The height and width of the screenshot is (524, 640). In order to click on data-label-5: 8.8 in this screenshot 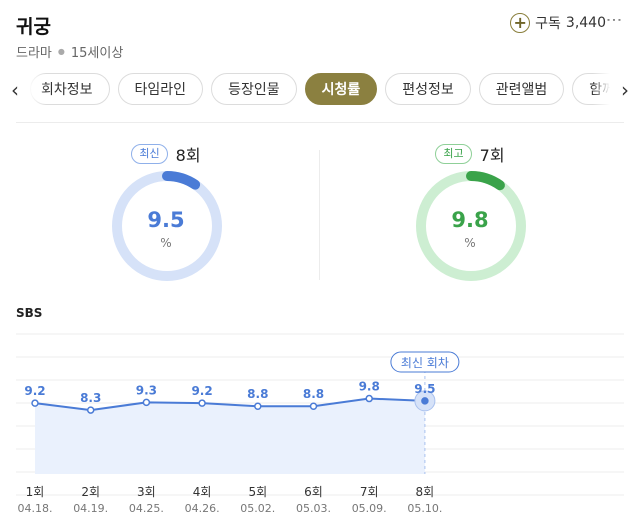, I will do `click(257, 394)`.